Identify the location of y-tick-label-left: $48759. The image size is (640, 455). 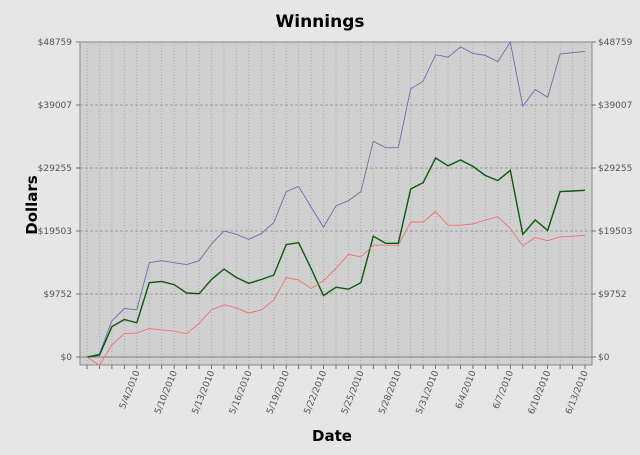
(55, 43).